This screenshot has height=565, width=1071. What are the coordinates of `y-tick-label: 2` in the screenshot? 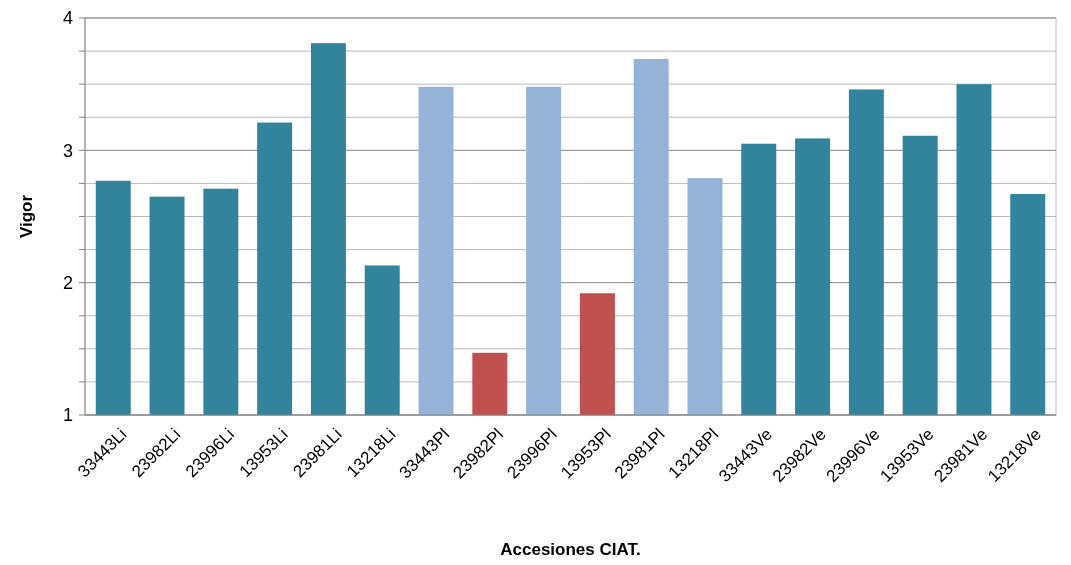 It's located at (67, 282).